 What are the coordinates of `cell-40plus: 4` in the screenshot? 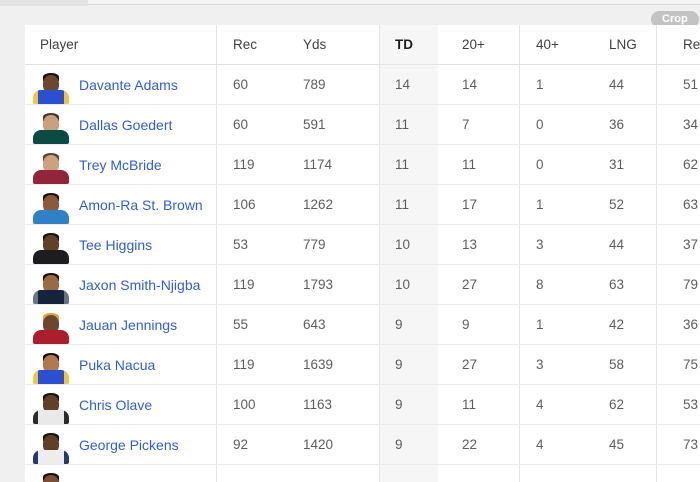 It's located at (540, 404).